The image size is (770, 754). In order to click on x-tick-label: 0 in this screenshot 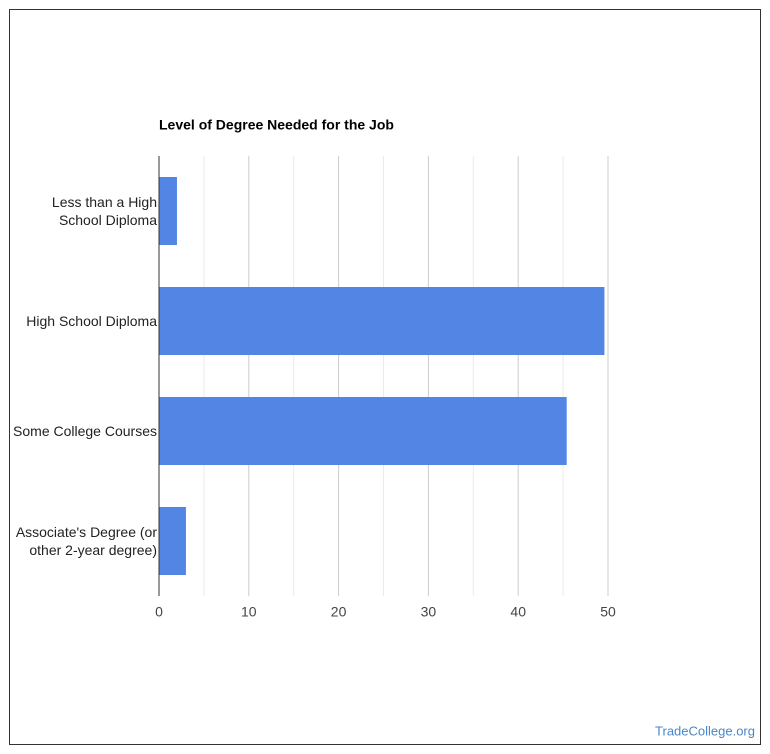, I will do `click(159, 612)`.